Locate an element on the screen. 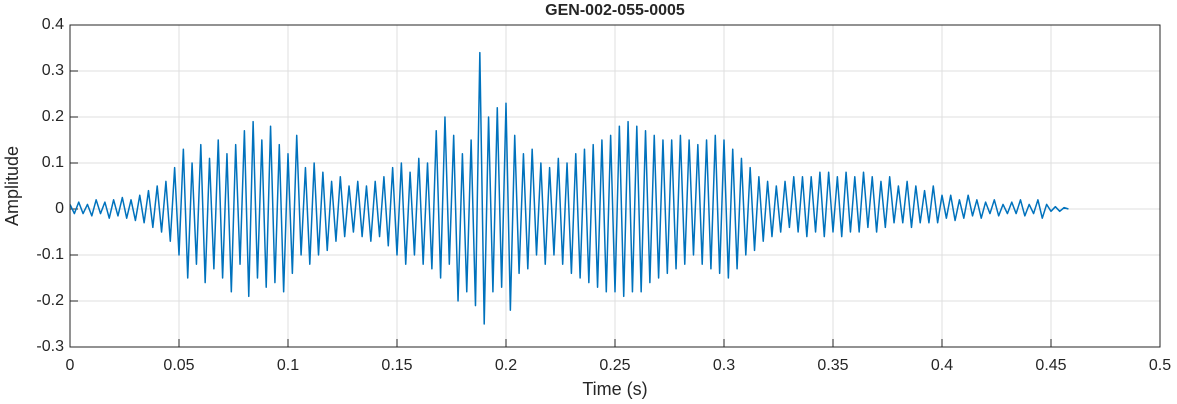 This screenshot has width=1177, height=404. y-tick-label: -0.1 is located at coordinates (50, 254).